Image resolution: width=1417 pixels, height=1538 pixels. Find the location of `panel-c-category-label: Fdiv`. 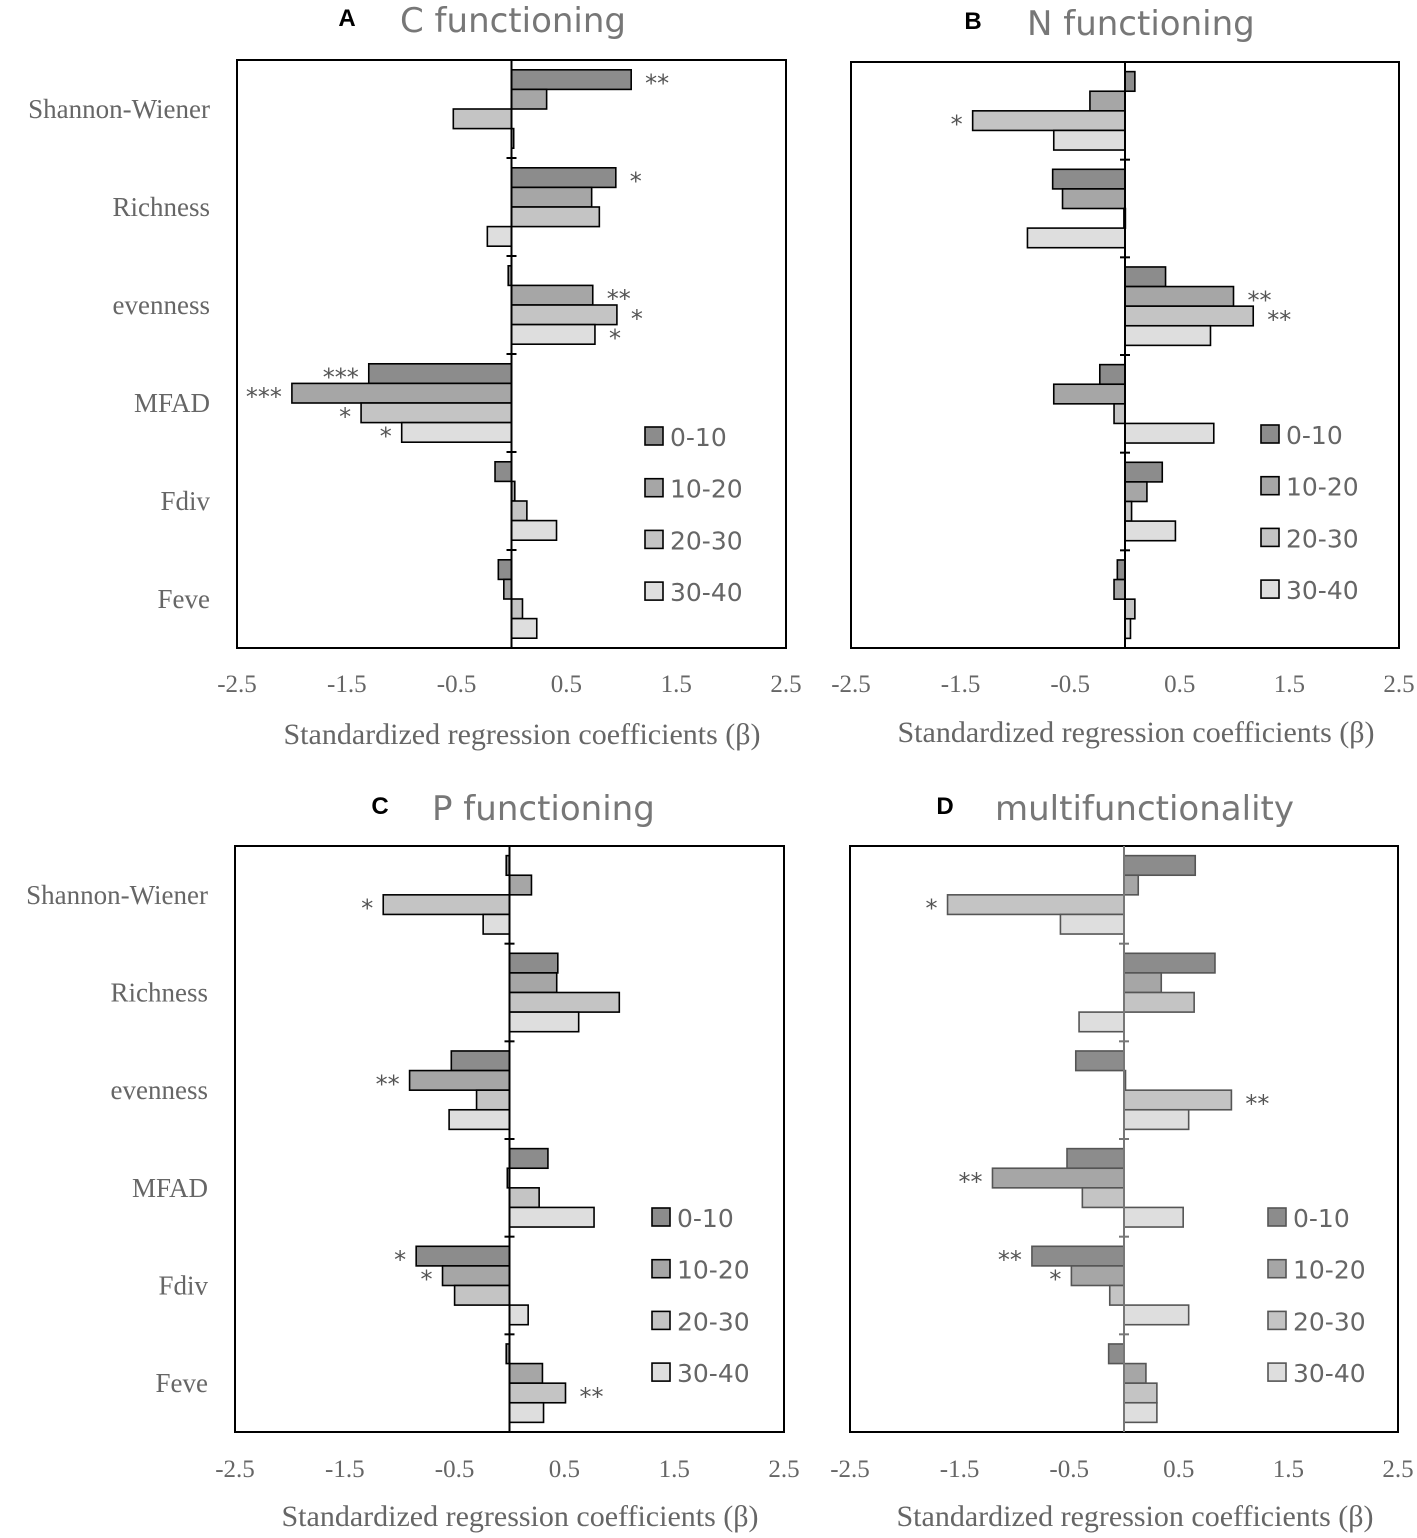

panel-c-category-label: Fdiv is located at coordinates (183, 1286).